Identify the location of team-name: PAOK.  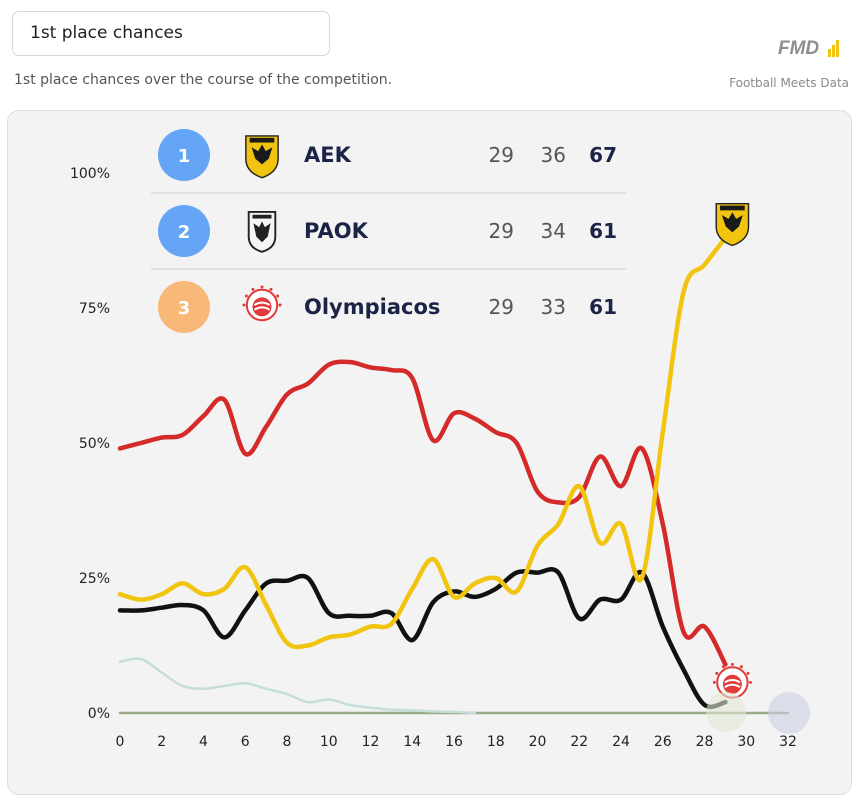
(336, 231).